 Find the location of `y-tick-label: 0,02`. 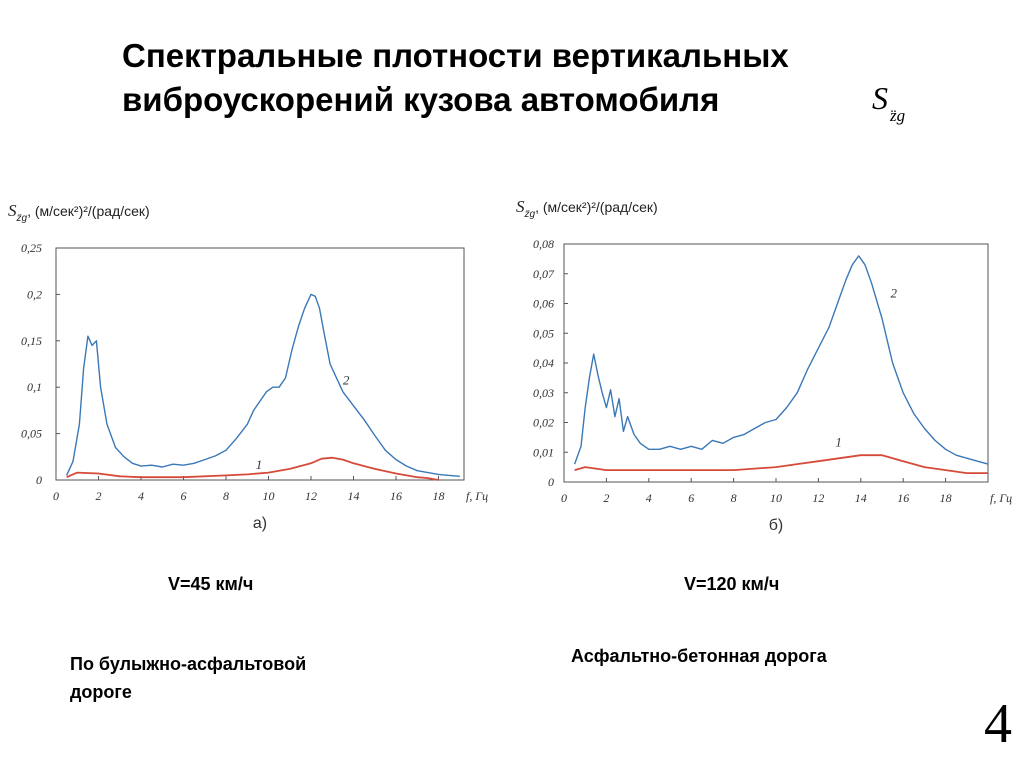

y-tick-label: 0,02 is located at coordinates (543, 423).